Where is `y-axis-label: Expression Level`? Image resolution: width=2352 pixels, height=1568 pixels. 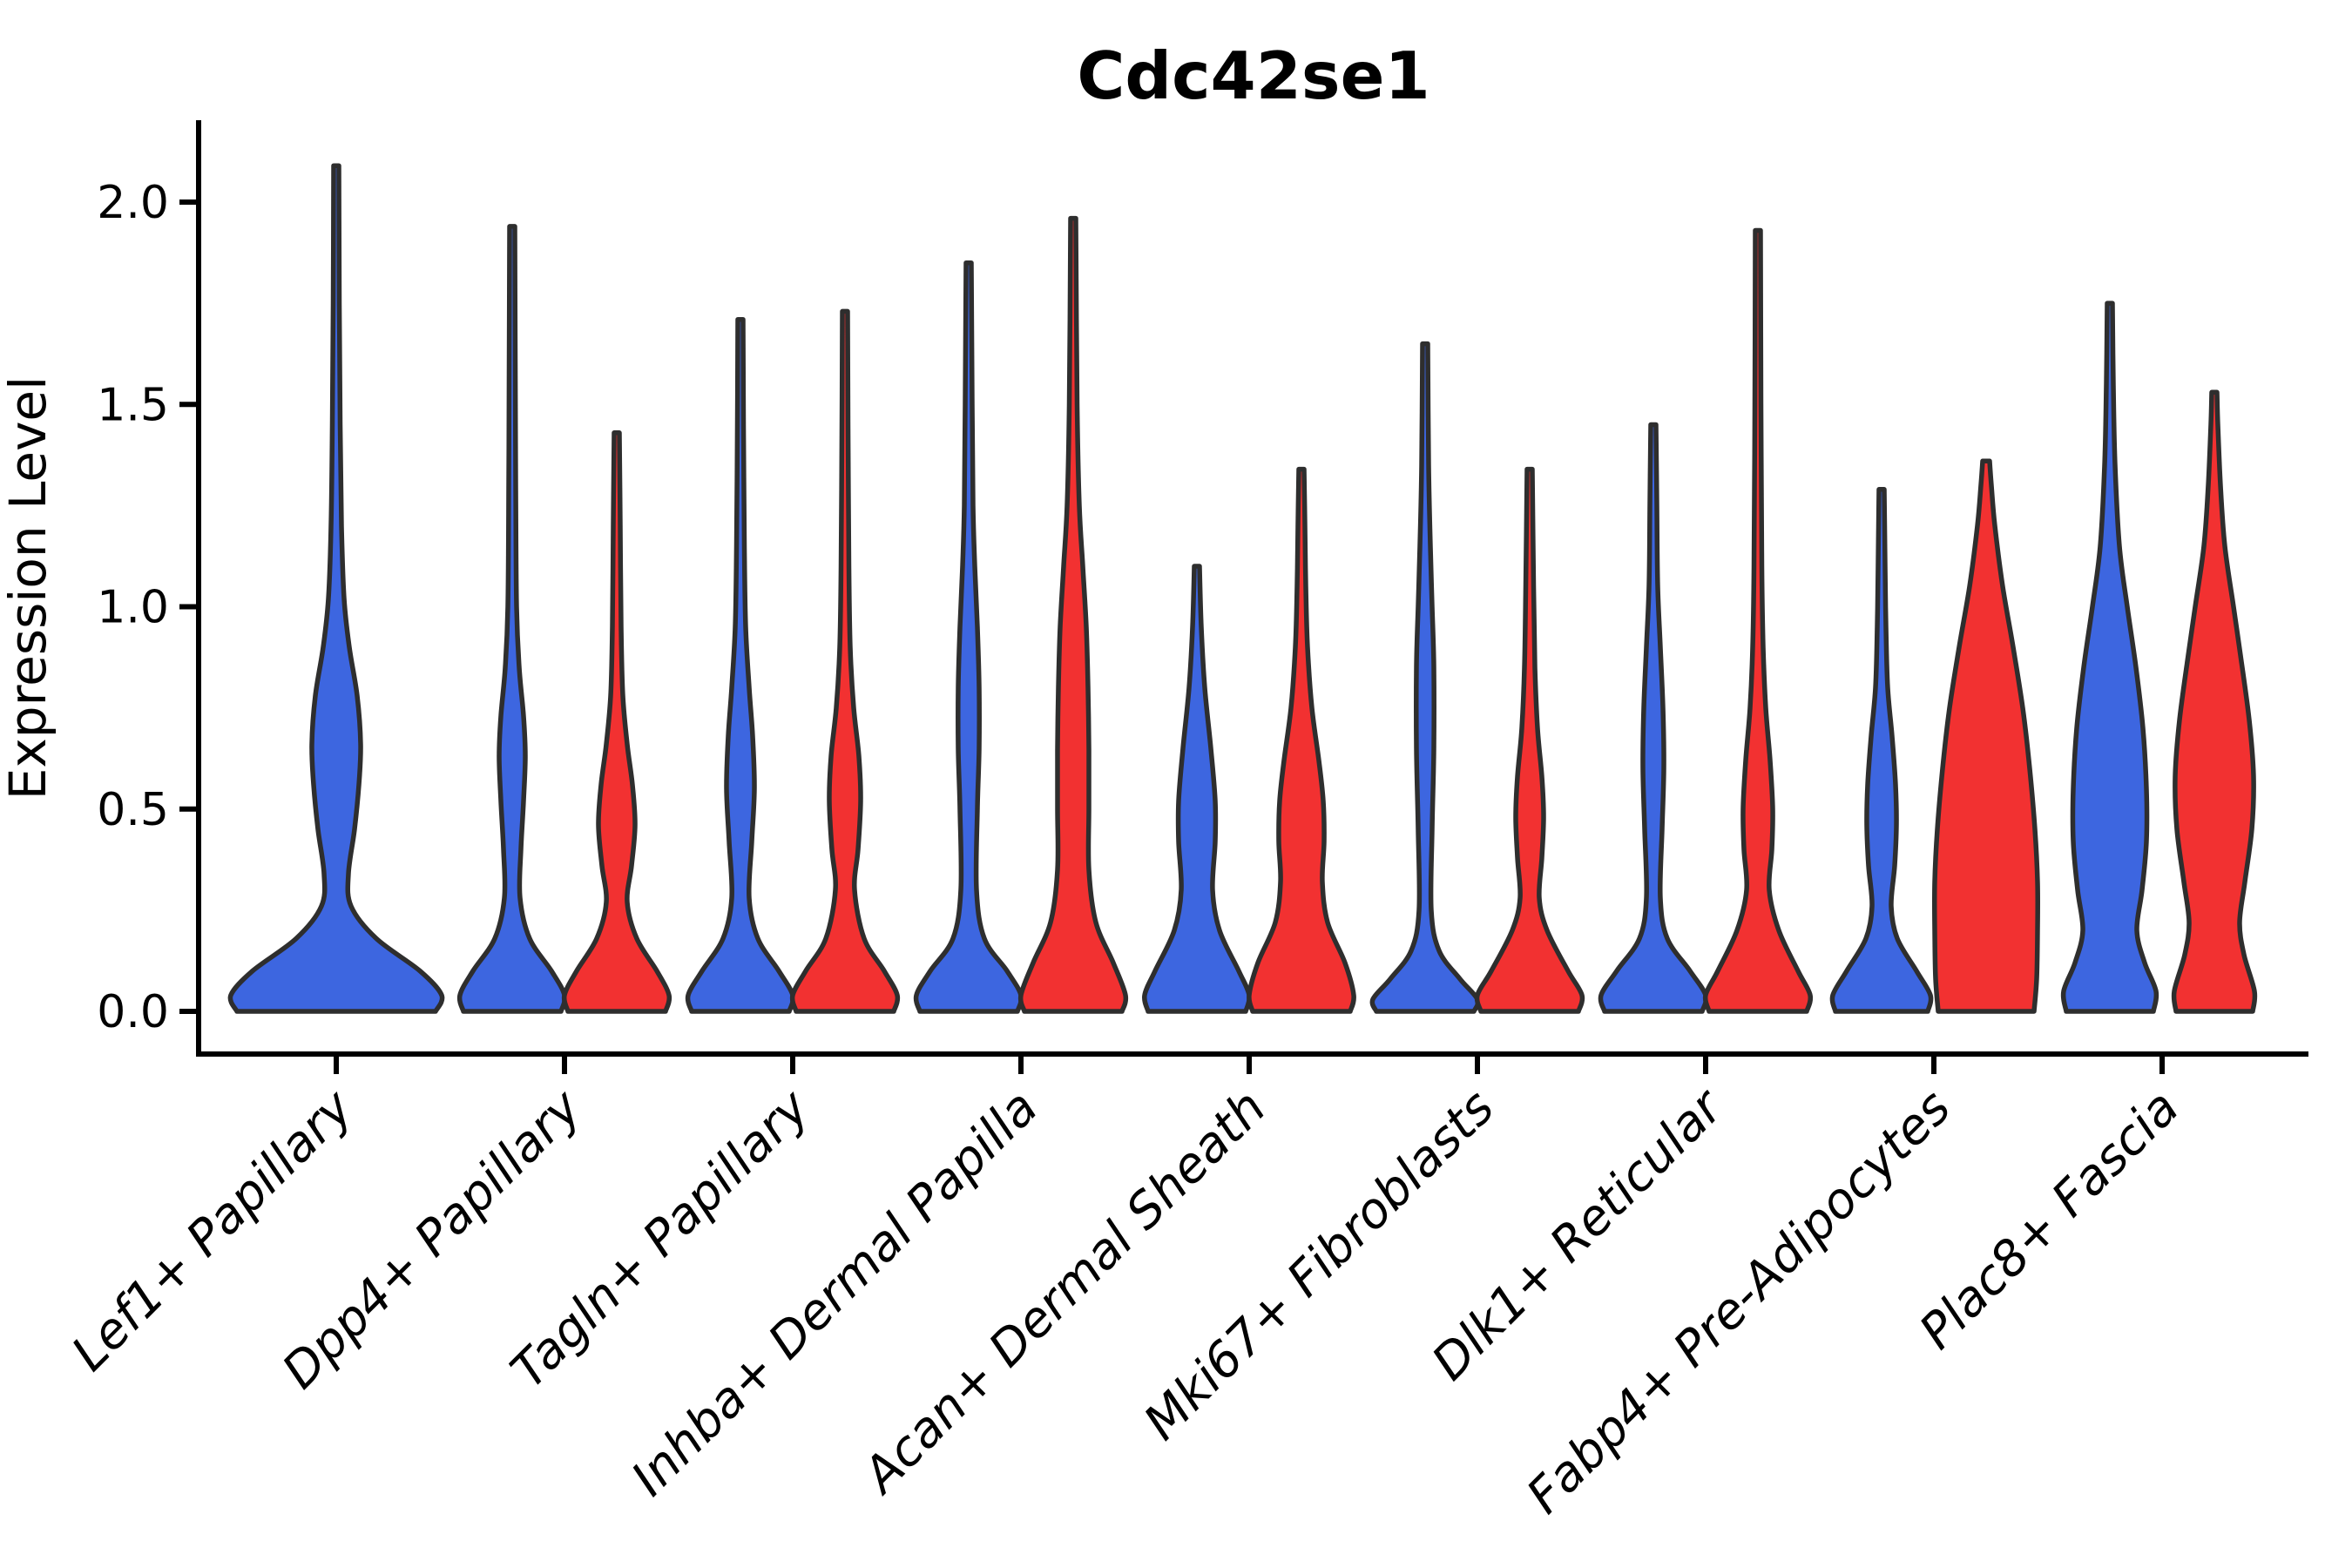 y-axis-label: Expression Level is located at coordinates (28, 588).